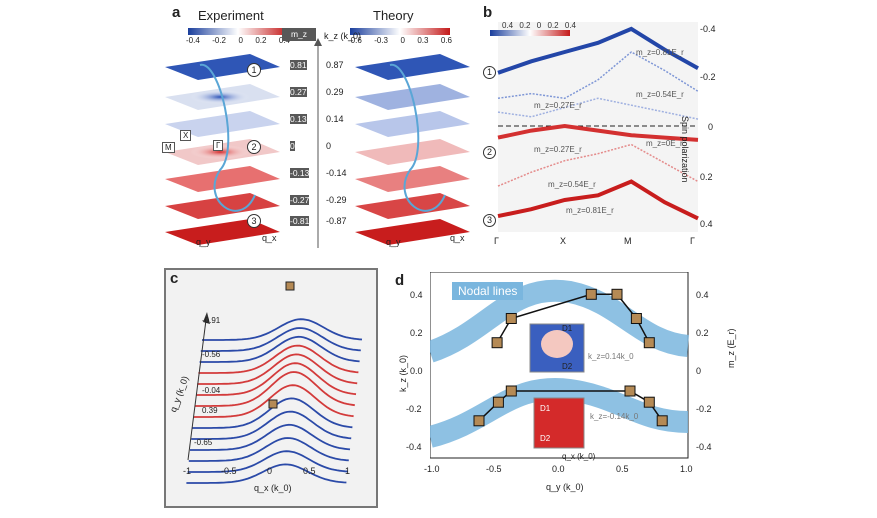 The image size is (877, 518). I want to click on theory-colorbar, so click(400, 31).